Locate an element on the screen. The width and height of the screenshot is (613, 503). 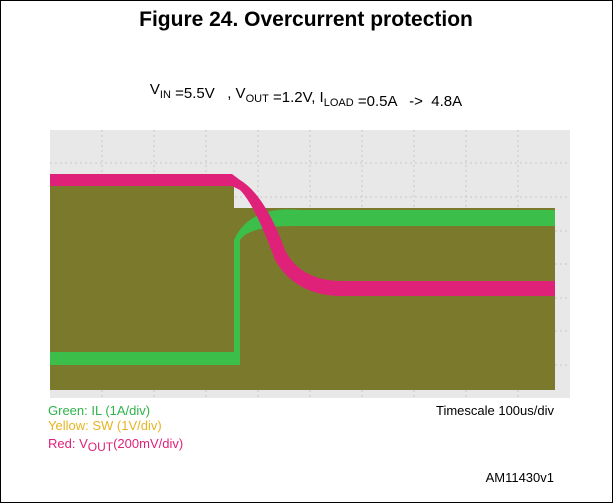
timescale: Timescale 100us/div is located at coordinates (495, 410).